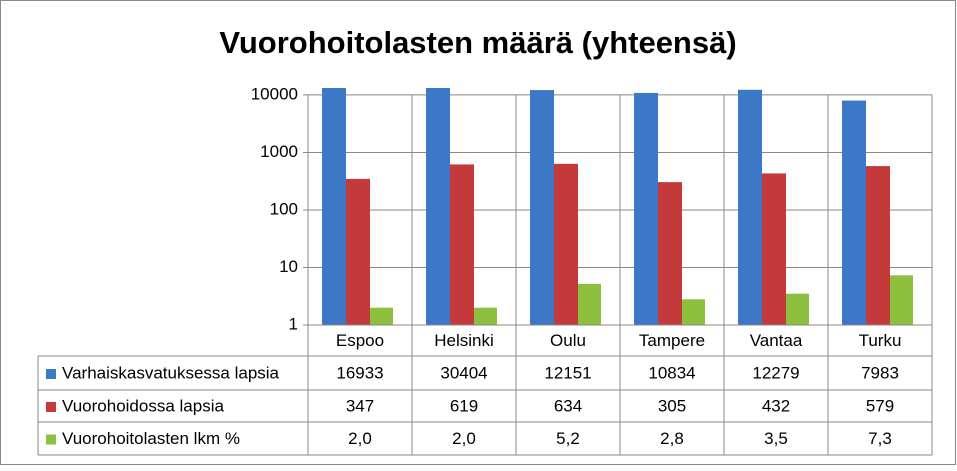 The image size is (957, 471). I want to click on table-cell: 634, so click(568, 405).